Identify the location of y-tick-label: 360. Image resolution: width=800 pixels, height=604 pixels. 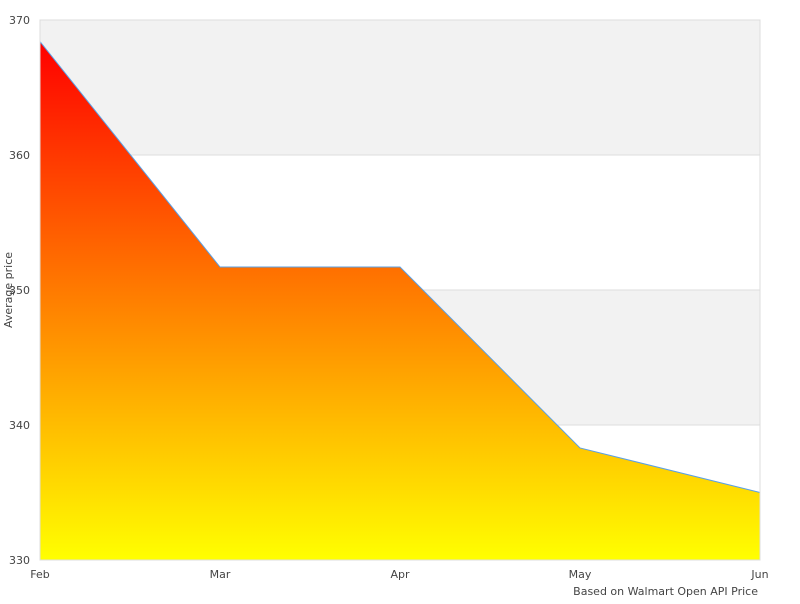
(19, 155).